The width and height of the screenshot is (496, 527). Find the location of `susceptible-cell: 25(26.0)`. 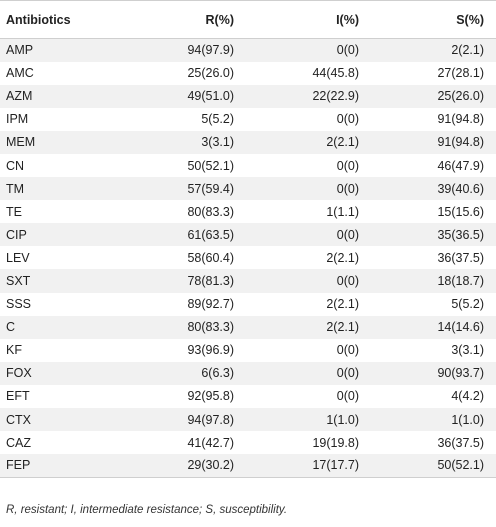

susceptible-cell: 25(26.0) is located at coordinates (433, 96).